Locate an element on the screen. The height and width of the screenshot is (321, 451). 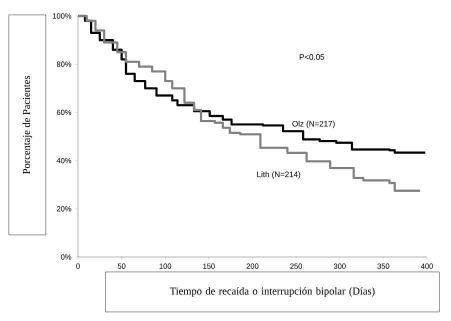
x-axis-title: Tiempo de recaída o interrupción bipolar (Días) is located at coordinates (272, 292).